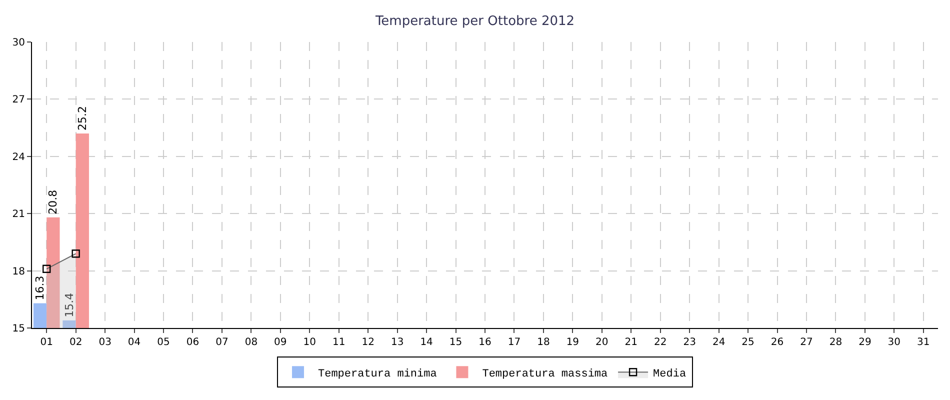  Describe the element at coordinates (40, 288) in the screenshot. I see `data-label: 16.3` at that location.